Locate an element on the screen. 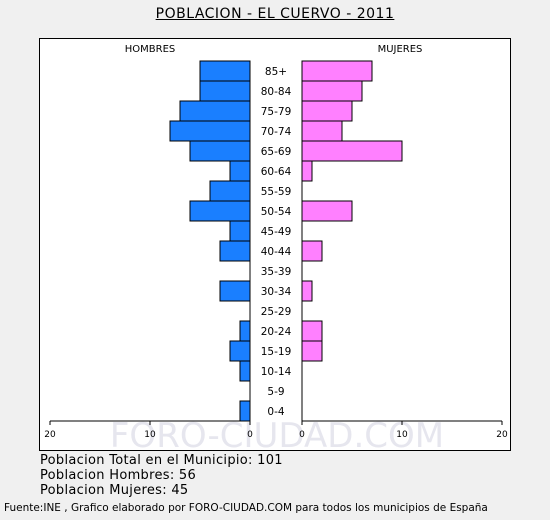 Image resolution: width=550 pixels, height=520 pixels. men-bar-85+ is located at coordinates (225, 71).